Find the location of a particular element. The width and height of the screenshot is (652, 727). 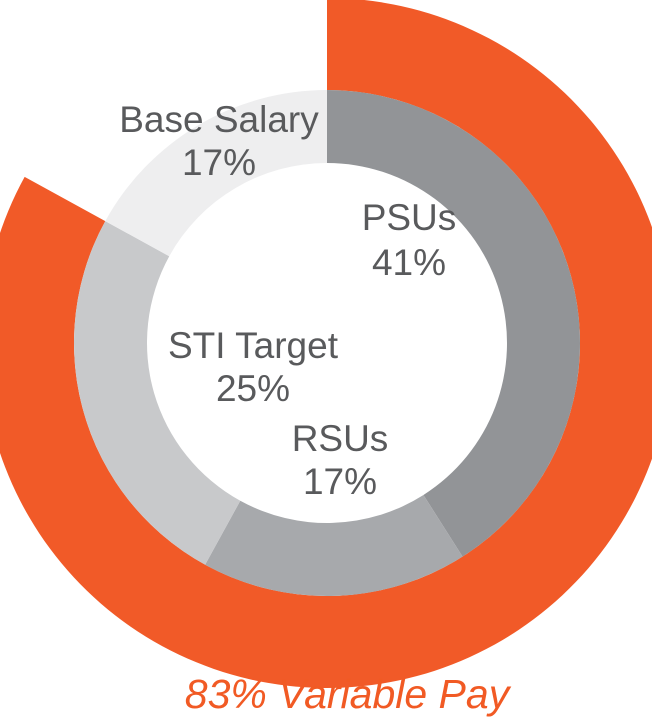

psus-label: PSUs is located at coordinates (409, 217).